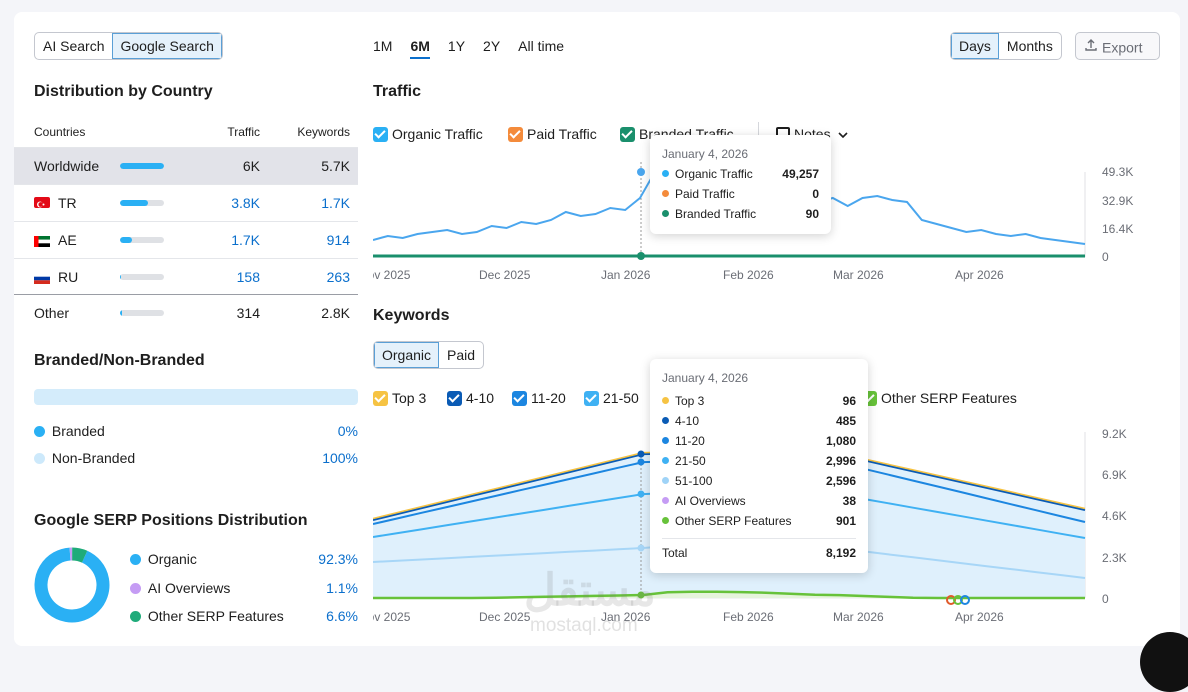 The height and width of the screenshot is (692, 1188). Describe the element at coordinates (949, 398) in the screenshot. I see `legend-label: Other SERP Features` at that location.